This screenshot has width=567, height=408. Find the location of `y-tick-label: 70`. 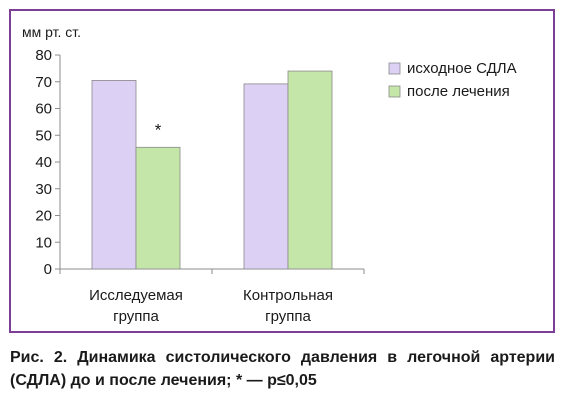

y-tick-label: 70 is located at coordinates (43, 82).